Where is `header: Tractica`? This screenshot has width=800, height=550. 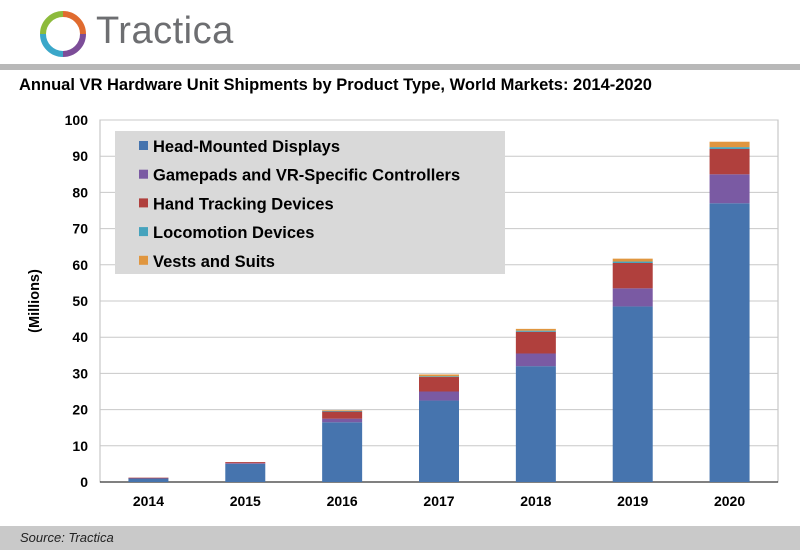
header: Tractica is located at coordinates (400, 32).